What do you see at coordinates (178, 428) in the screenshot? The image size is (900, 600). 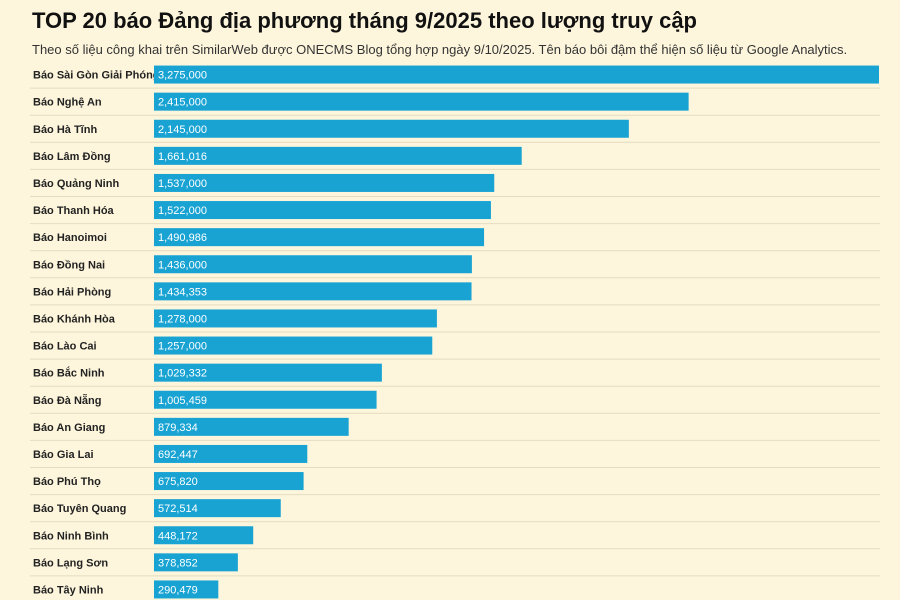 I see `data-label: 879,334` at bounding box center [178, 428].